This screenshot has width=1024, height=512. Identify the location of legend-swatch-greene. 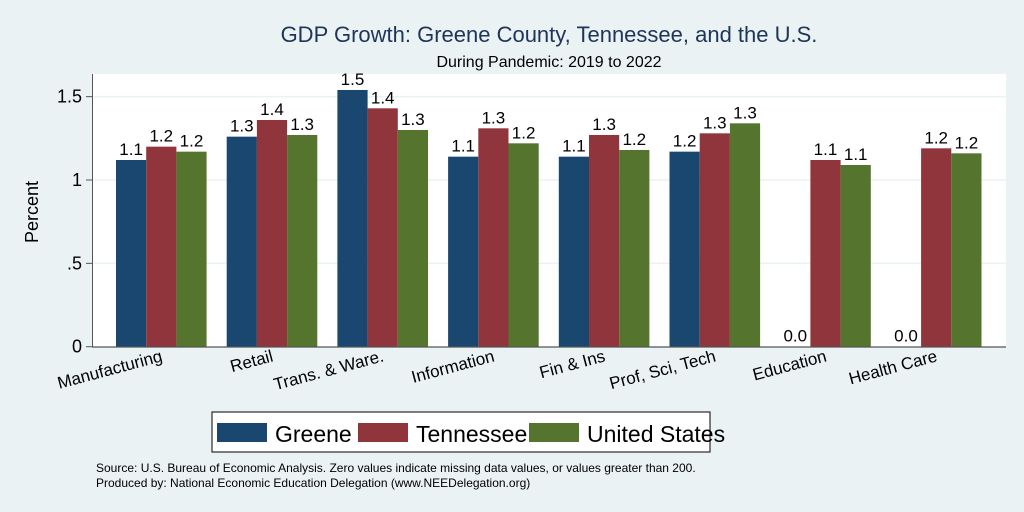
(242, 432).